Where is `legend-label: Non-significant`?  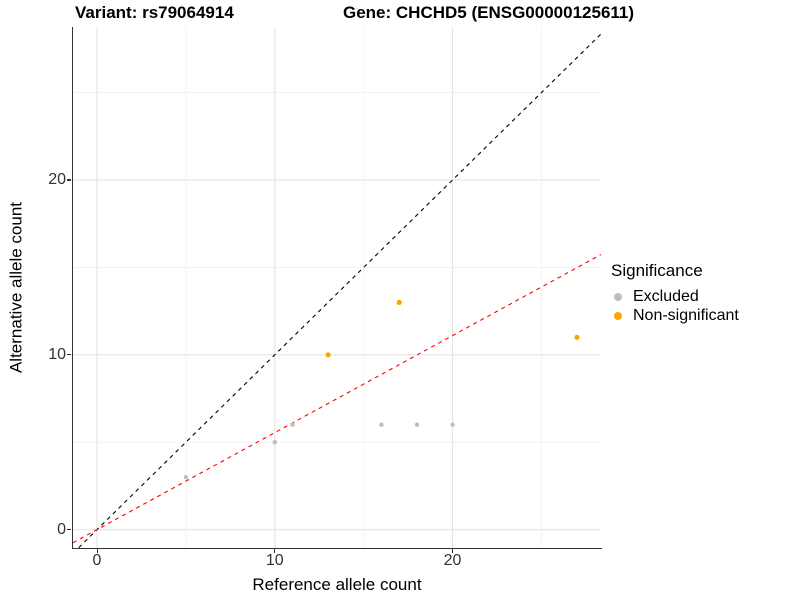 legend-label: Non-significant is located at coordinates (686, 315).